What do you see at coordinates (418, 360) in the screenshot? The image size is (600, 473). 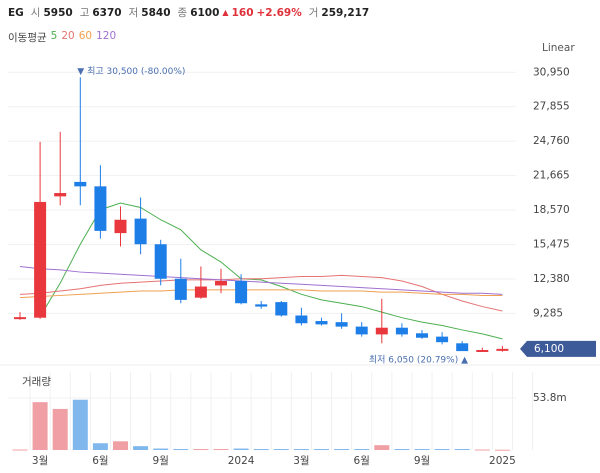 I see `min-annotation: 최저 6,050 (20.79%) ▲` at bounding box center [418, 360].